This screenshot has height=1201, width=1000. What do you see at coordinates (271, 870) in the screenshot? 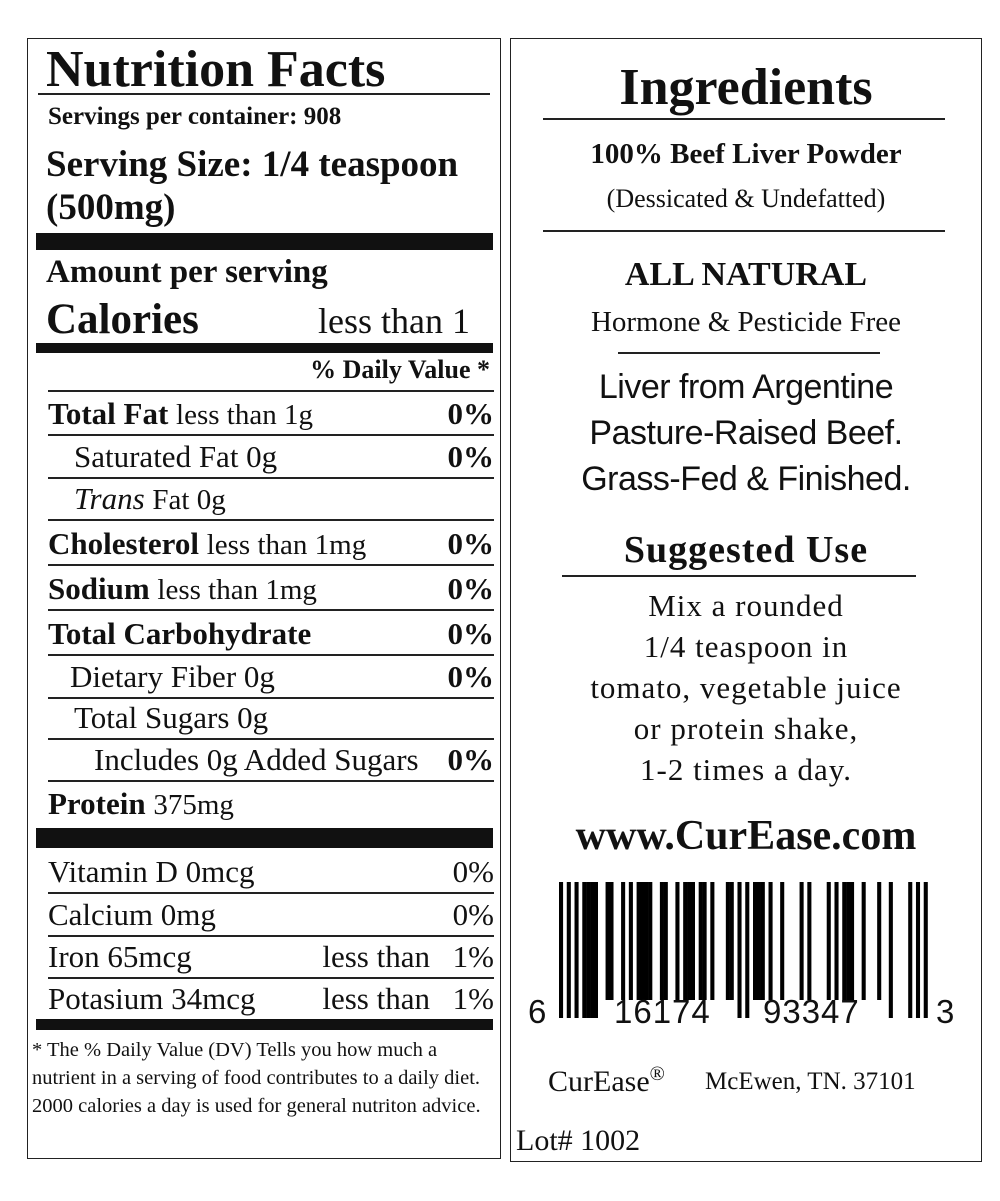
I see `vitamin-row: Vitamin D 0mcg 0%` at bounding box center [271, 870].